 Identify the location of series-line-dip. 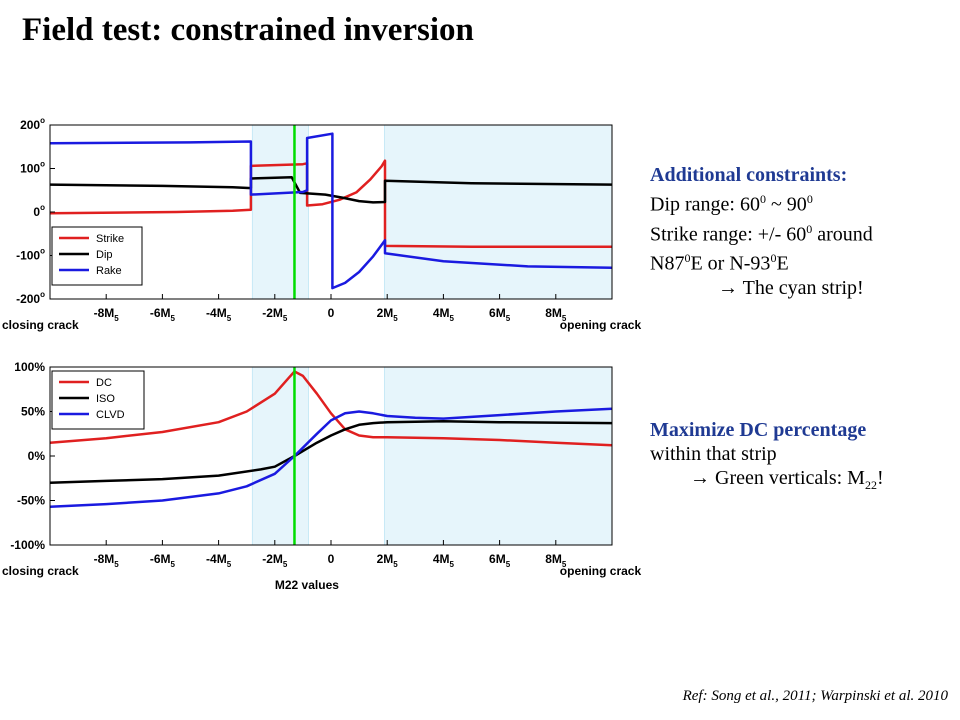
(331, 189).